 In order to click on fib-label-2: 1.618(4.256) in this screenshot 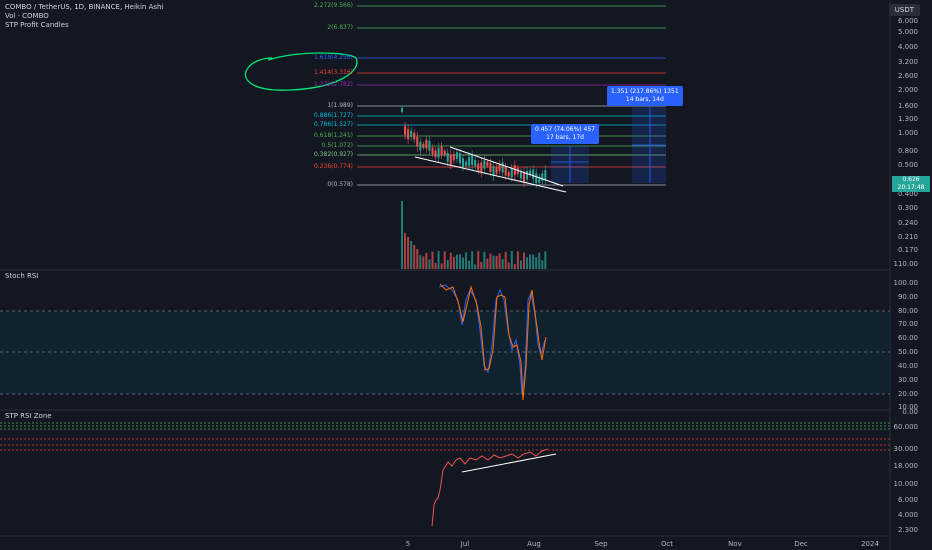, I will do `click(333, 57)`.